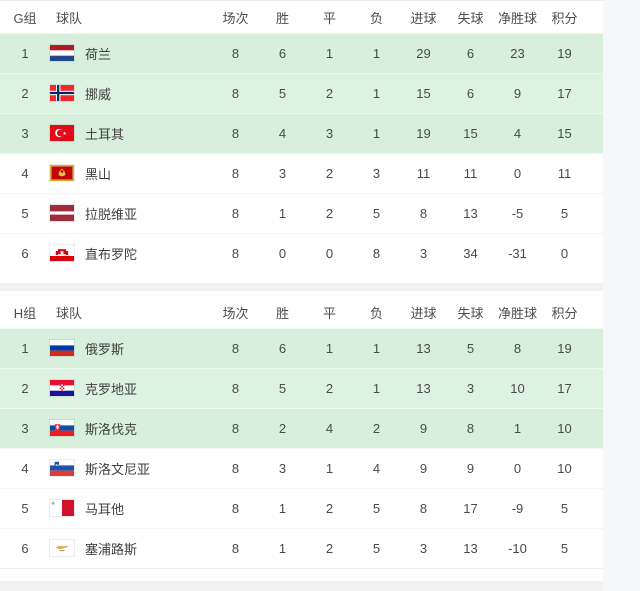  I want to click on table-row: 3 斯洛伐克 8 2 4 2 9 8 1 10, so click(301, 428).